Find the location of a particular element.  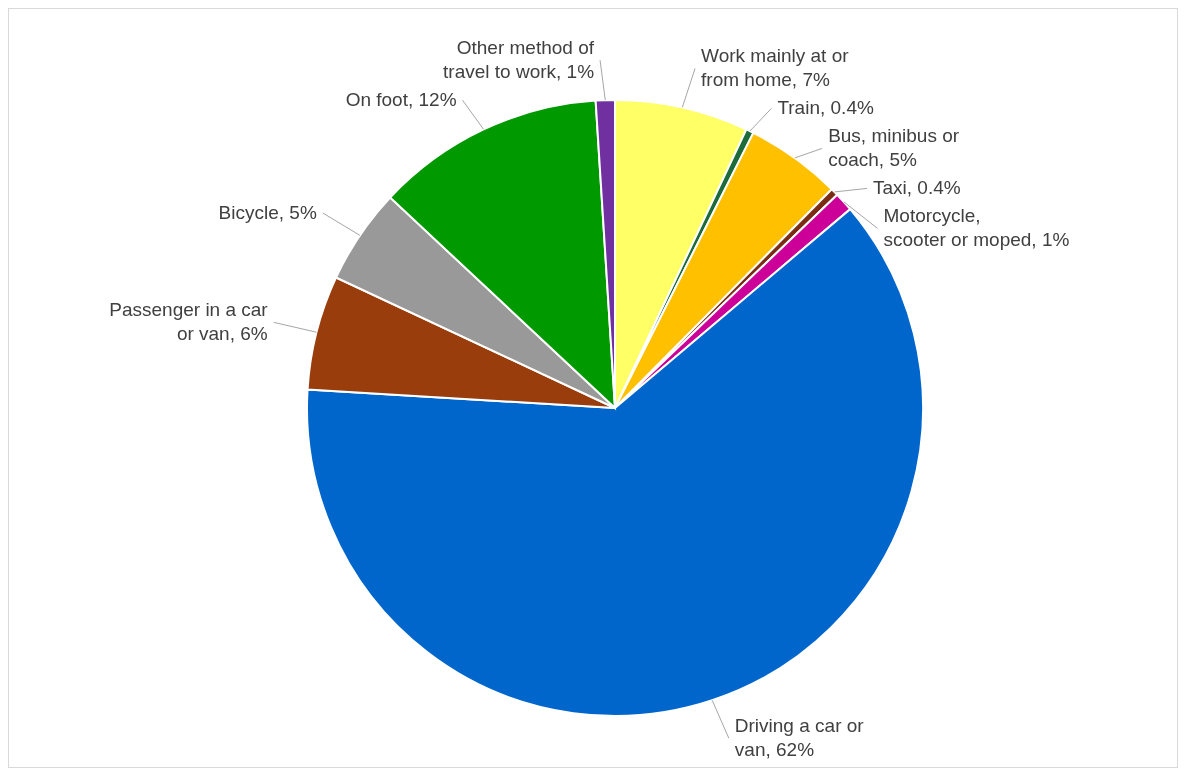

slice-label: Driving a car or van, 62% is located at coordinates (799, 738).